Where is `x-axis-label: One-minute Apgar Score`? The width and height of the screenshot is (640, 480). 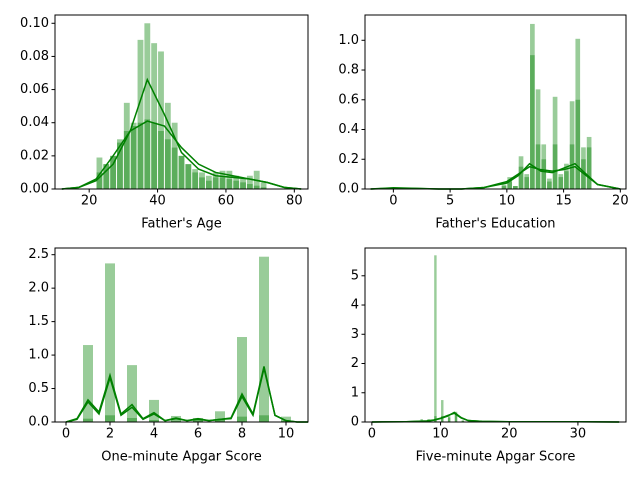 x-axis-label: One-minute Apgar Score is located at coordinates (181, 457).